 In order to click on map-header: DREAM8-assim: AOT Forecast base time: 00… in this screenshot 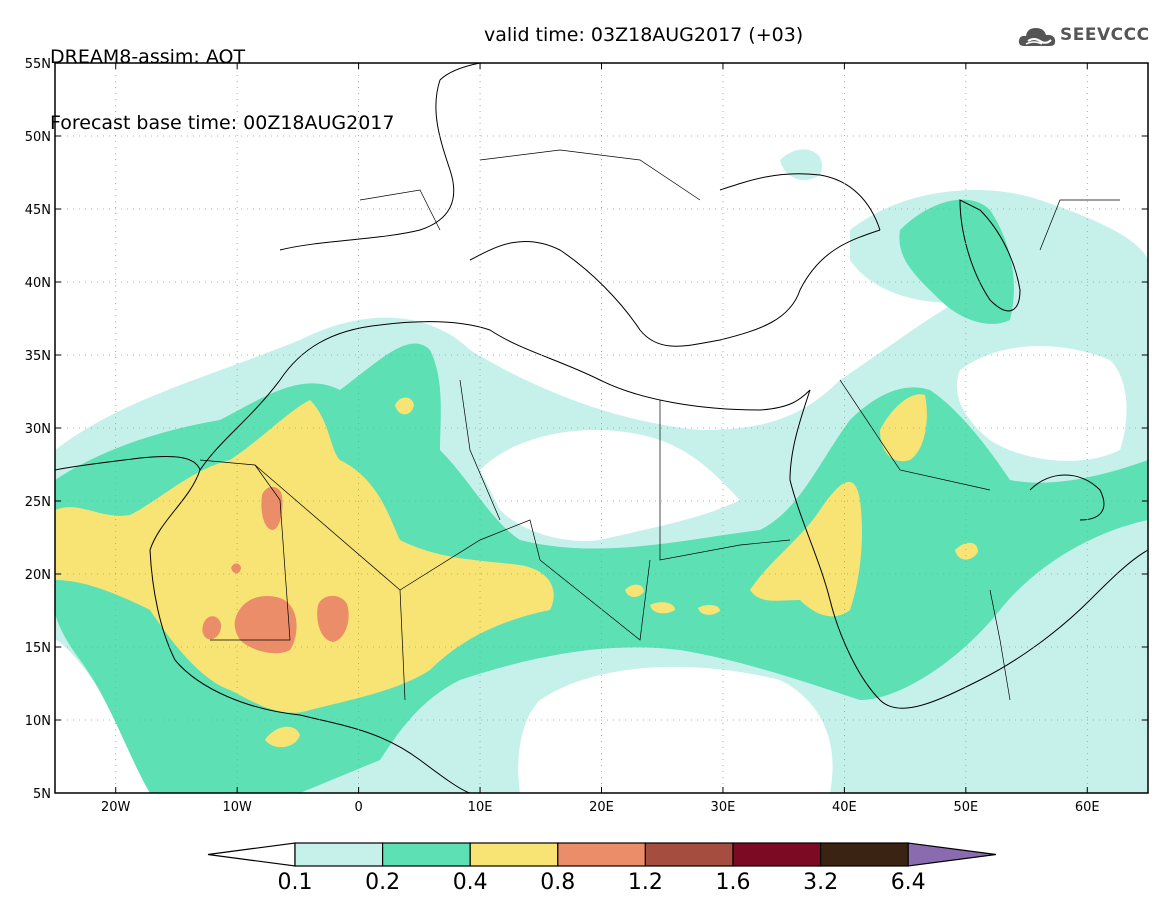, I will do `click(426, 90)`.